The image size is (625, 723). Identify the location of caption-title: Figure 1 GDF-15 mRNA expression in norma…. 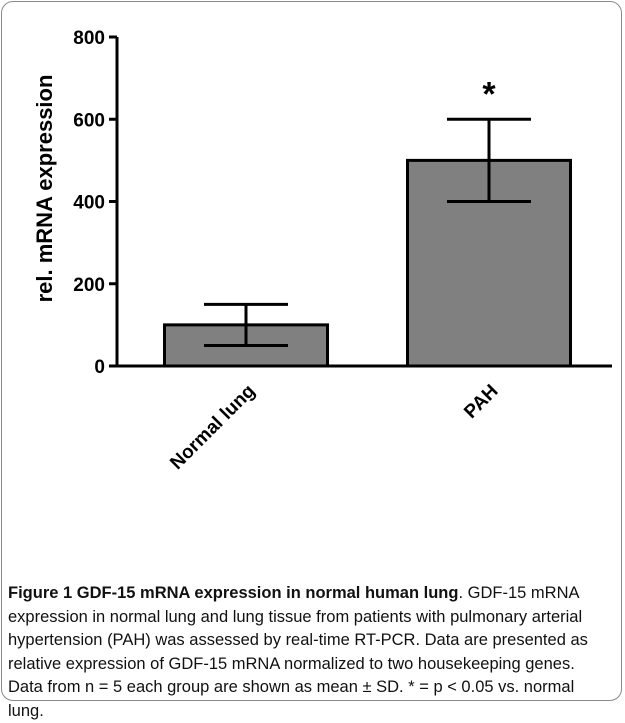
(233, 593).